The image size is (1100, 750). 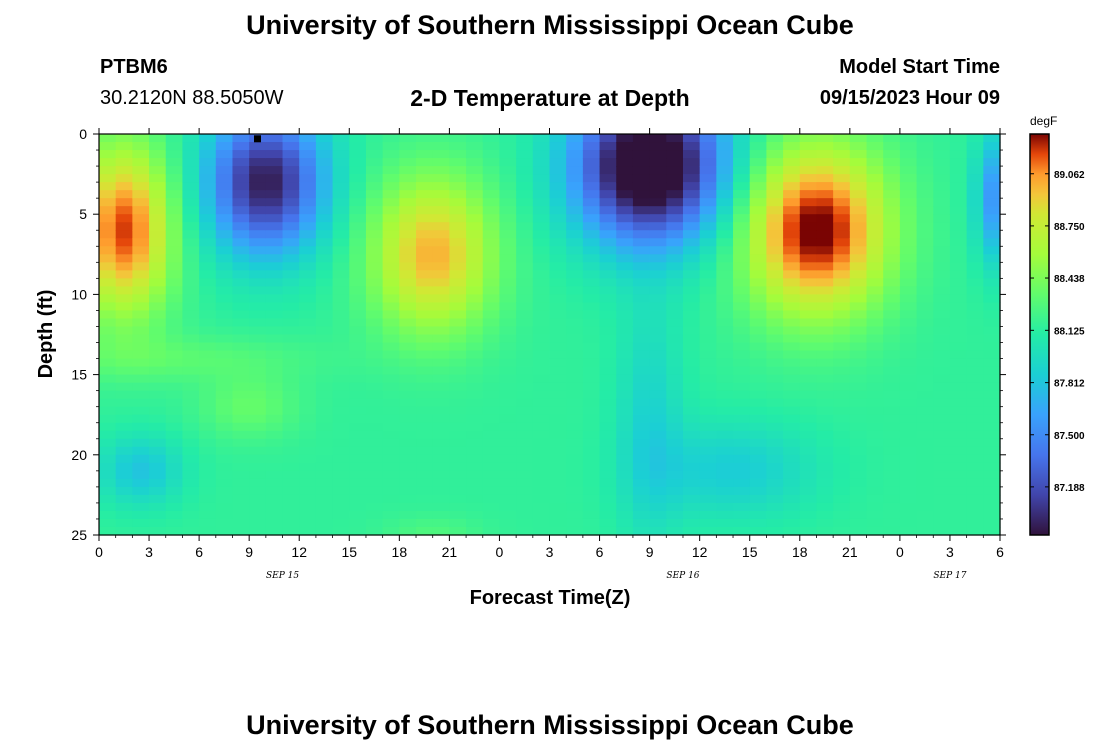 What do you see at coordinates (1043, 121) in the screenshot?
I see `colorbar-unit: degF` at bounding box center [1043, 121].